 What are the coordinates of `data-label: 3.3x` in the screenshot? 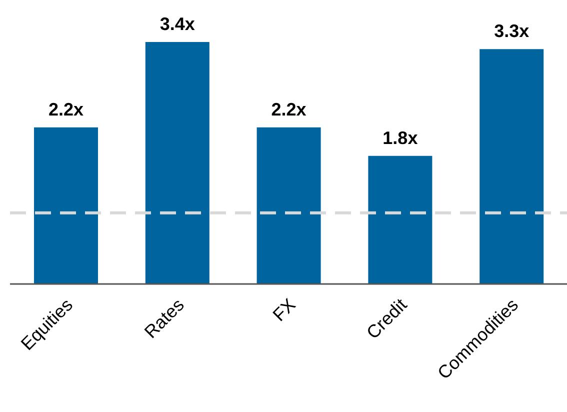 It's located at (512, 31).